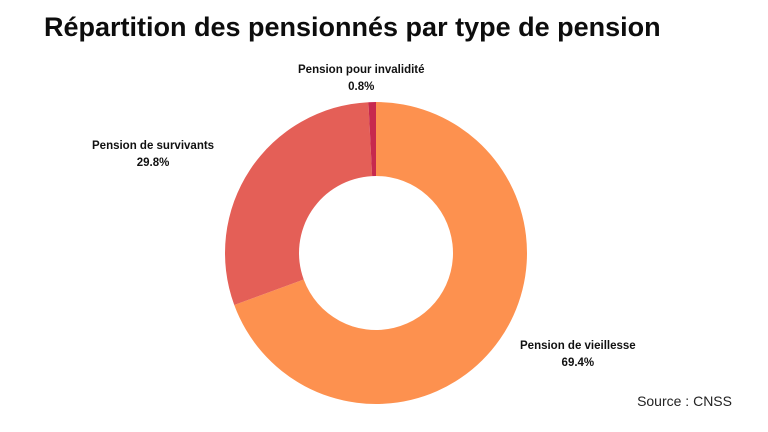 The image size is (768, 432). Describe the element at coordinates (684, 401) in the screenshot. I see `source-note: Source : CNSS` at that location.